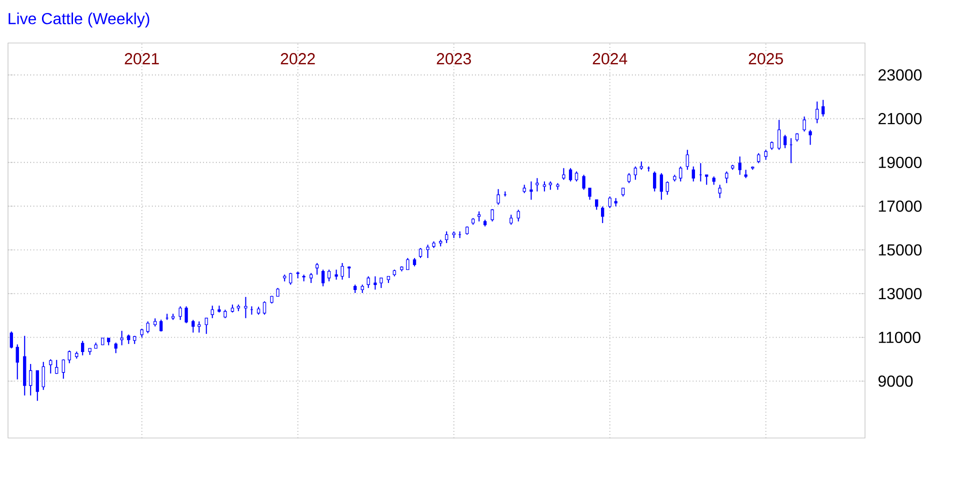  What do you see at coordinates (899, 338) in the screenshot?
I see `y-tick-label: 11000` at bounding box center [899, 338].